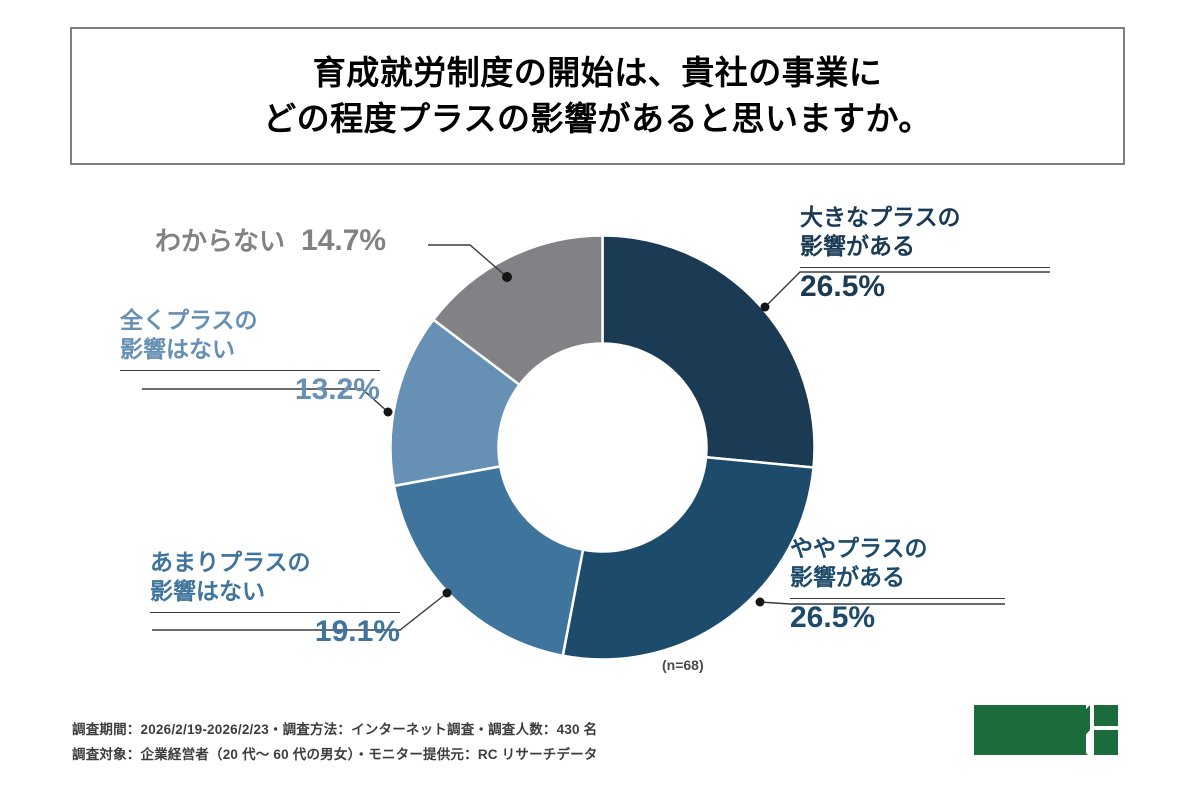 The width and height of the screenshot is (1200, 800). I want to click on company-logo, so click(1051, 736).